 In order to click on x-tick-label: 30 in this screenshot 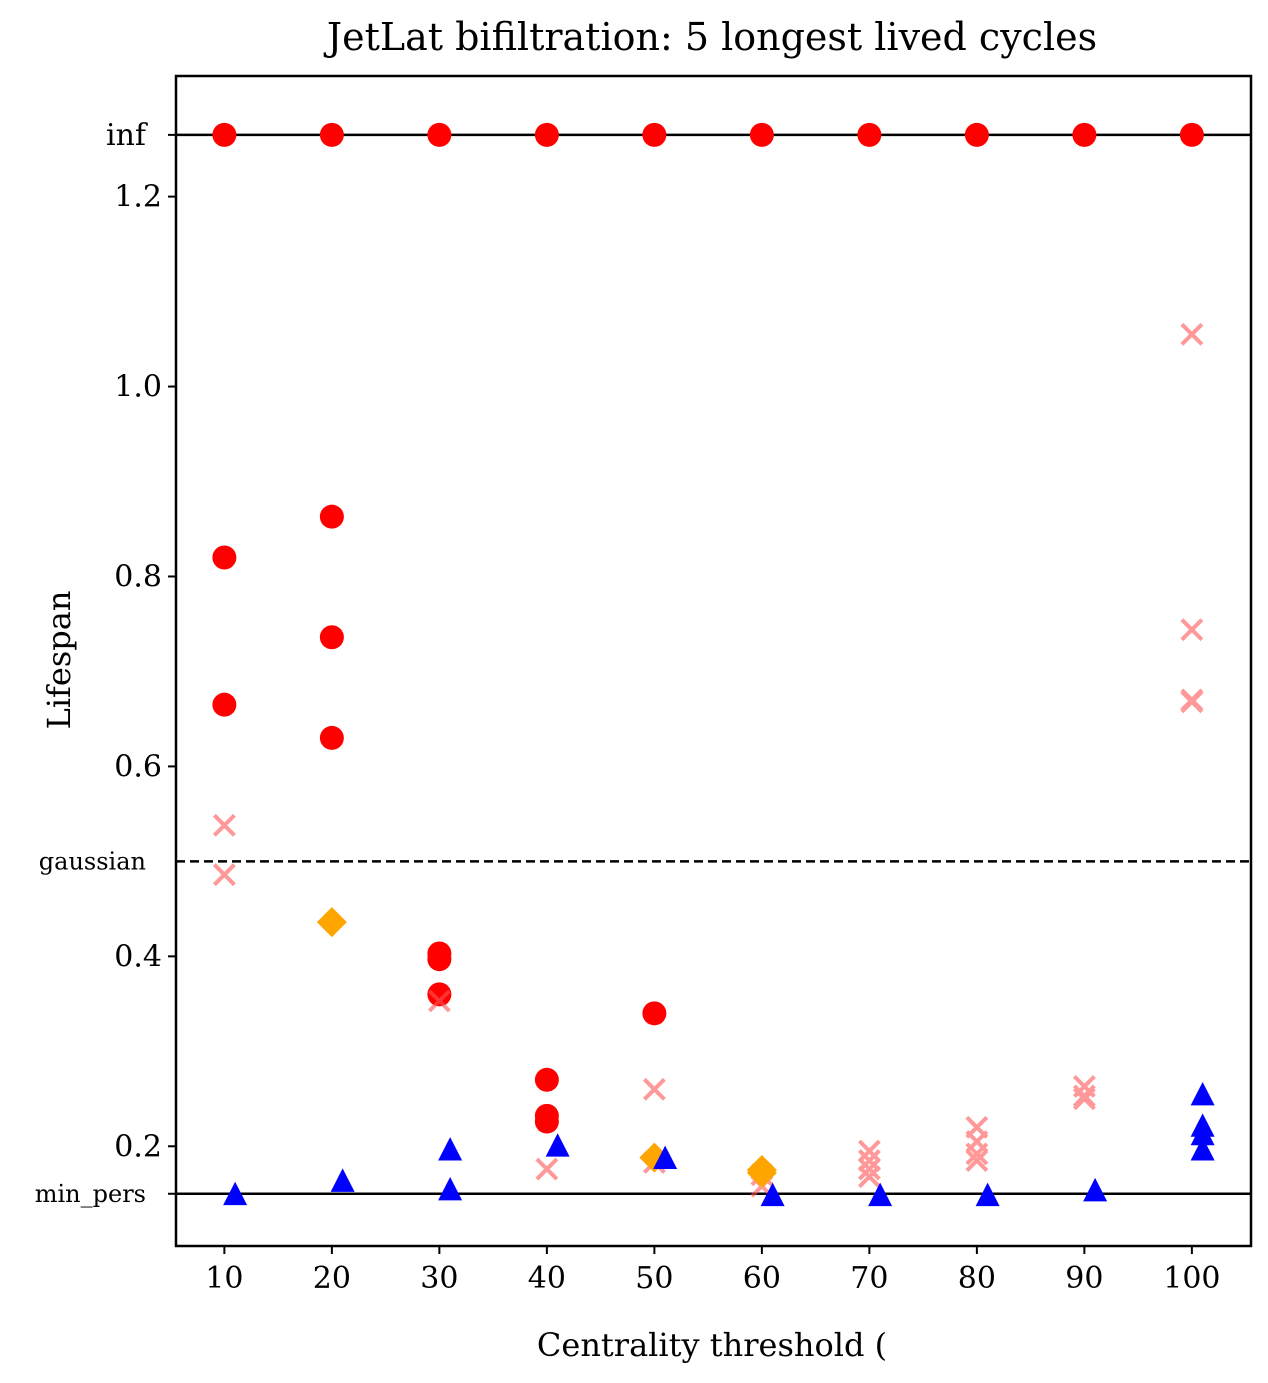, I will do `click(439, 1278)`.